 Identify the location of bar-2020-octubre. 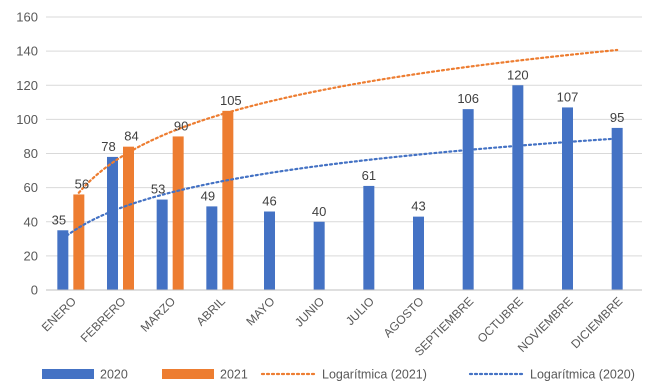
(517, 187).